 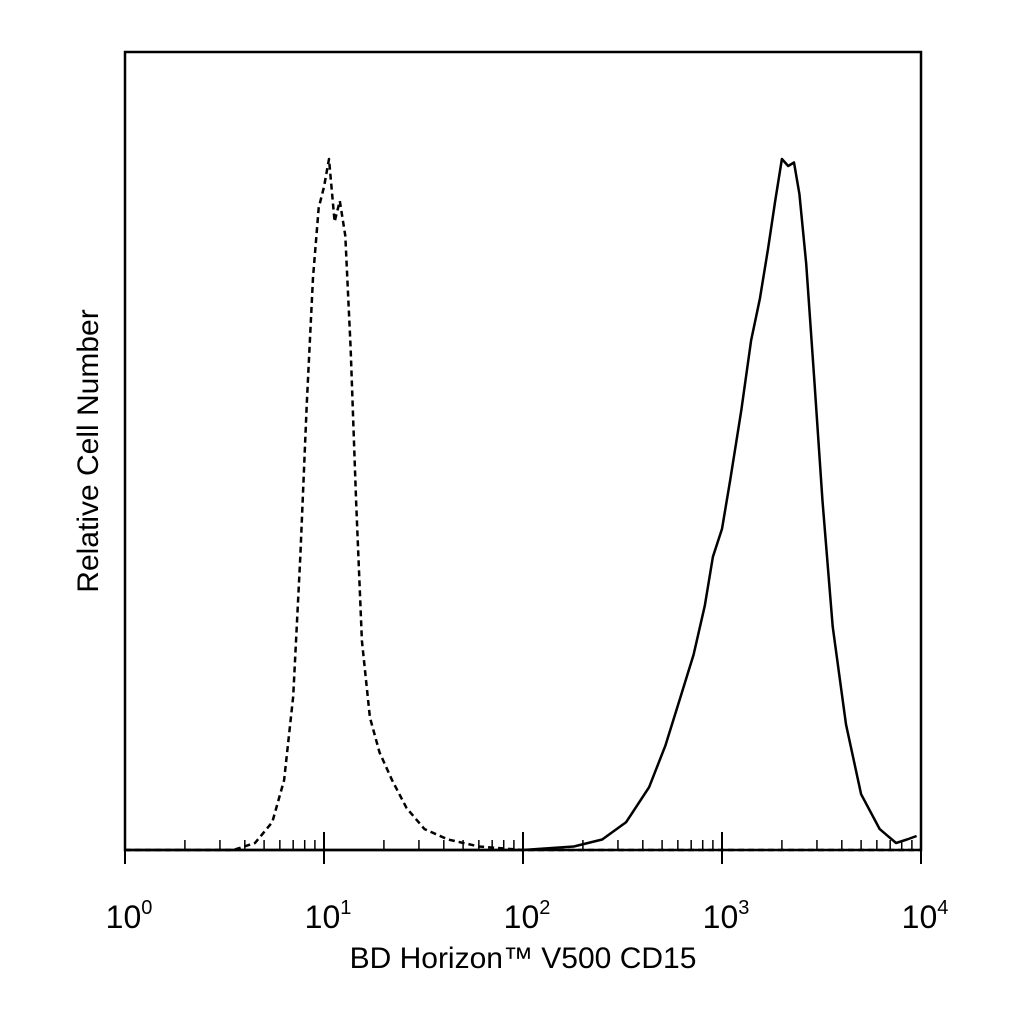 What do you see at coordinates (523, 848) in the screenshot?
I see `x-axis-major-ticks` at bounding box center [523, 848].